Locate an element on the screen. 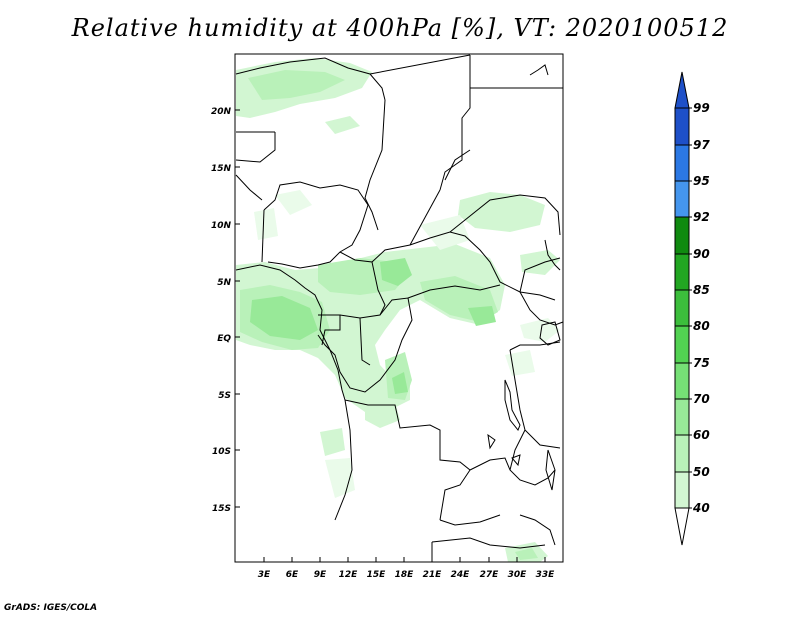 This screenshot has height=618, width=800. colorbar-label: 40 is located at coordinates (701, 508).